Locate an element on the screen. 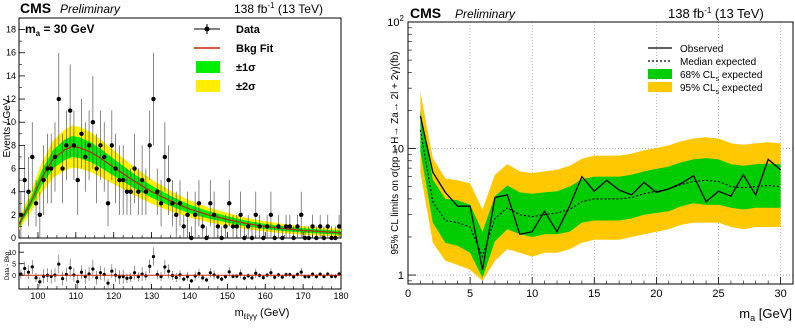  left-preliminary-label: Preliminary is located at coordinates (90, 9).